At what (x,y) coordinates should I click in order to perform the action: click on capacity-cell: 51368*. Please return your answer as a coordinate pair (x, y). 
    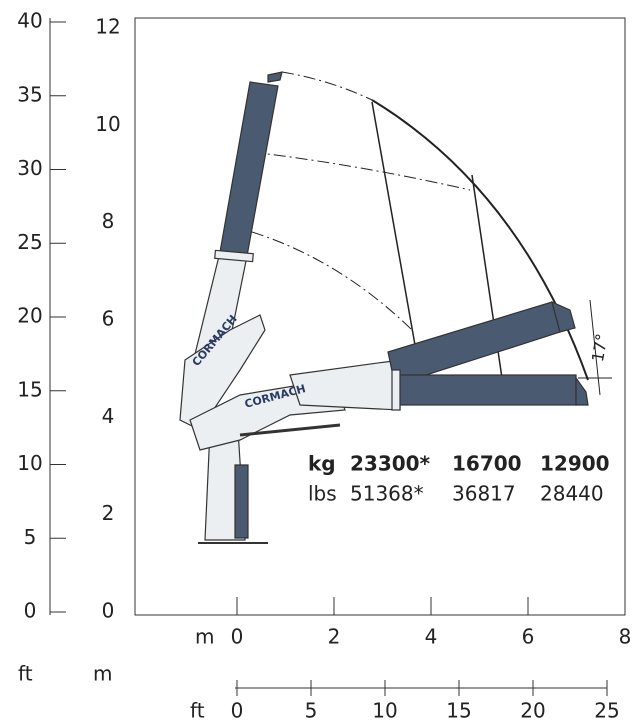
    Looking at the image, I should click on (387, 494).